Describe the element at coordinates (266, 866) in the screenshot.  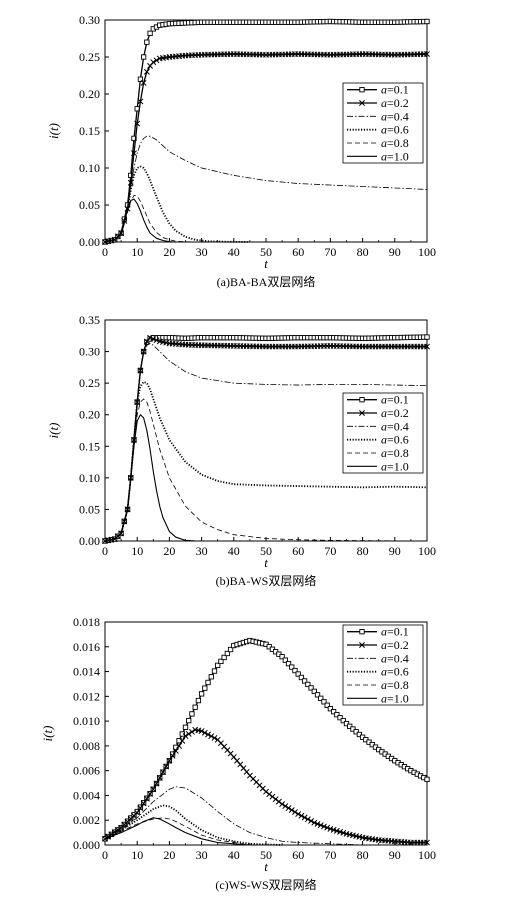
I see `x-axis-label: t` at that location.